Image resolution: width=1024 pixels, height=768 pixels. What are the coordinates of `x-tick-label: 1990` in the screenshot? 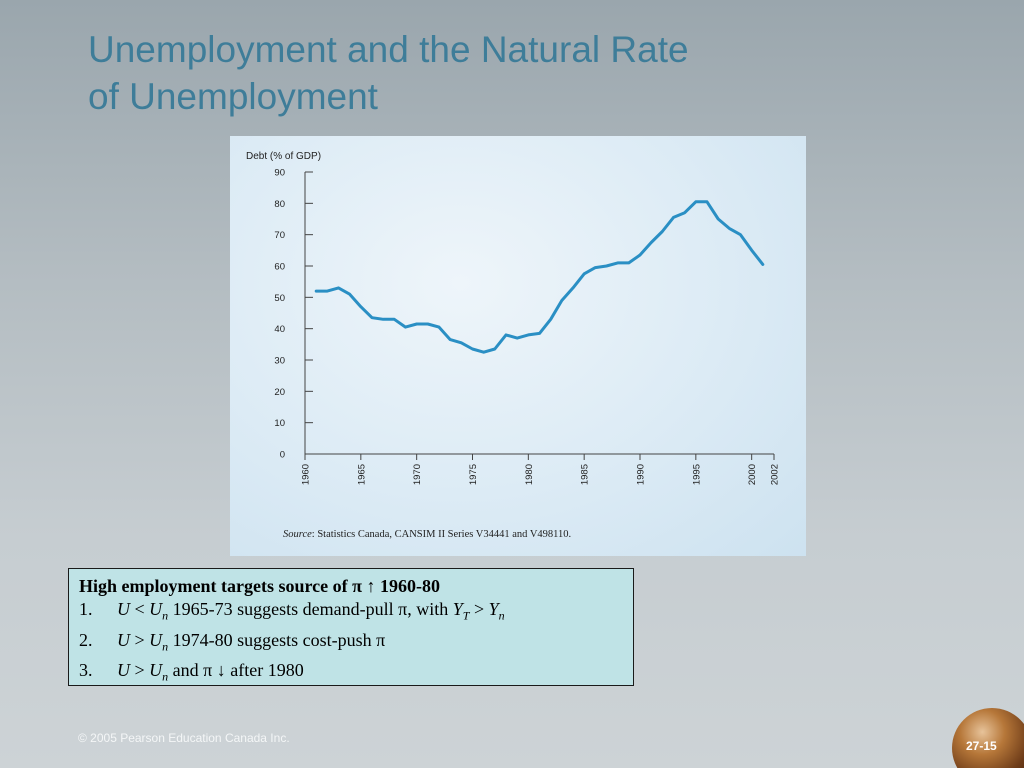 It's located at (641, 474).